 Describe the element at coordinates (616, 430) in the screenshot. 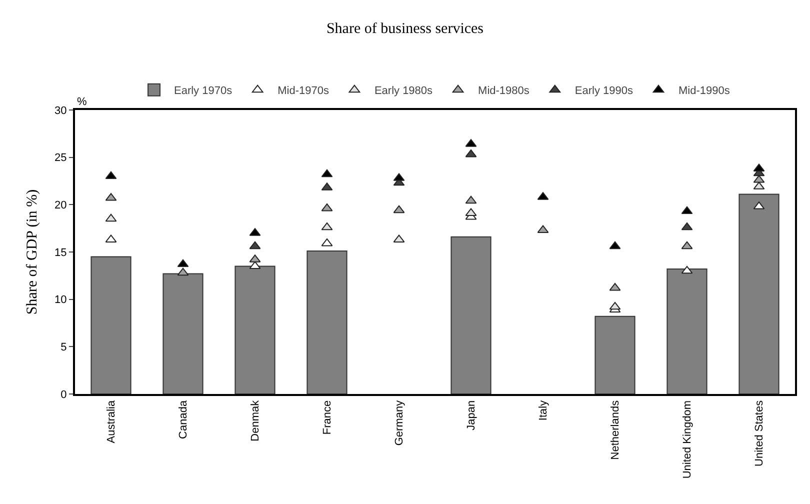

I see `x-tick-label: Netherlands` at that location.